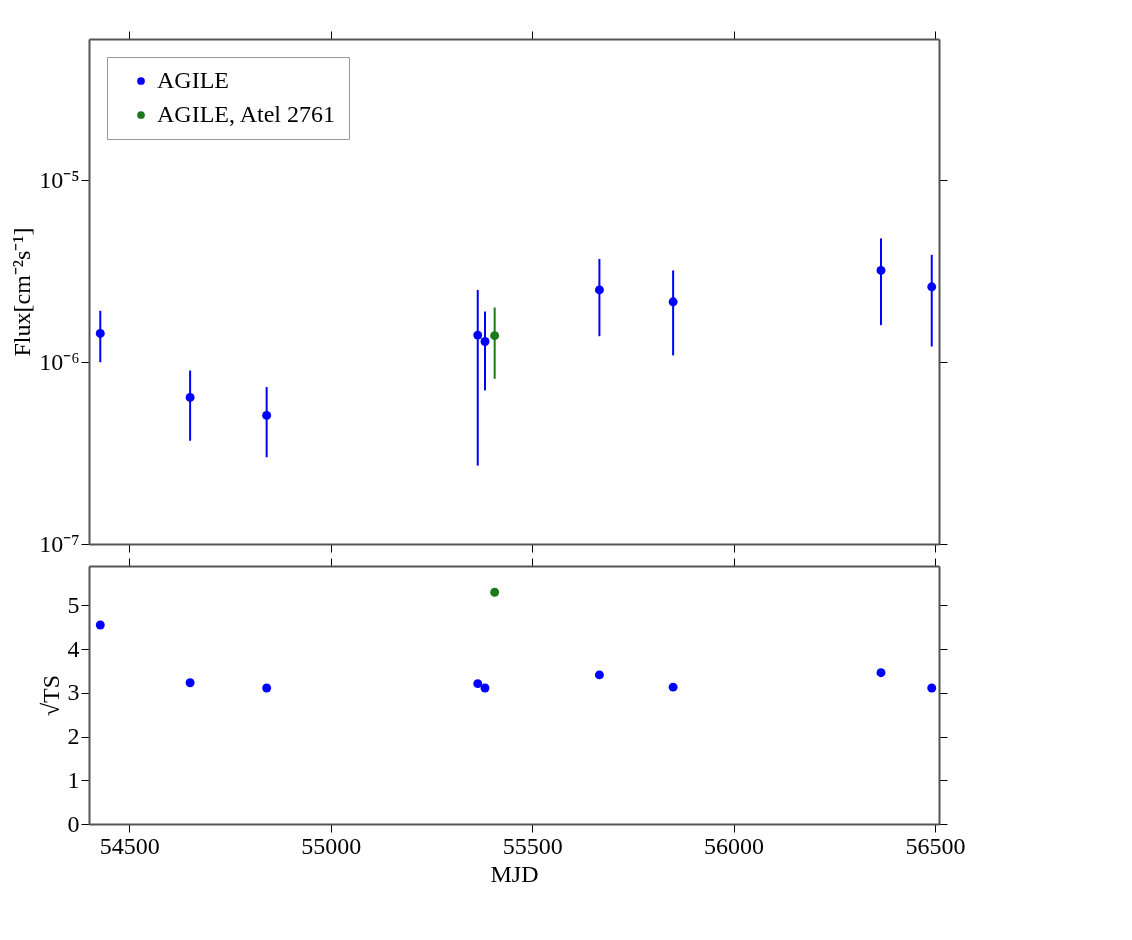 The image size is (1132, 940). I want to click on y-tick-label: 5, so click(73, 604).